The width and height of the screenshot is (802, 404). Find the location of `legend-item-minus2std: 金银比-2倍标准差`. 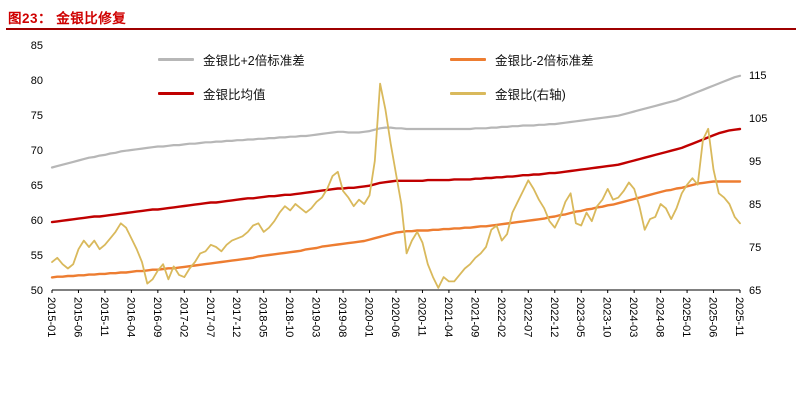

legend-item-minus2std: 金银比-2倍标准差 is located at coordinates (570, 59).